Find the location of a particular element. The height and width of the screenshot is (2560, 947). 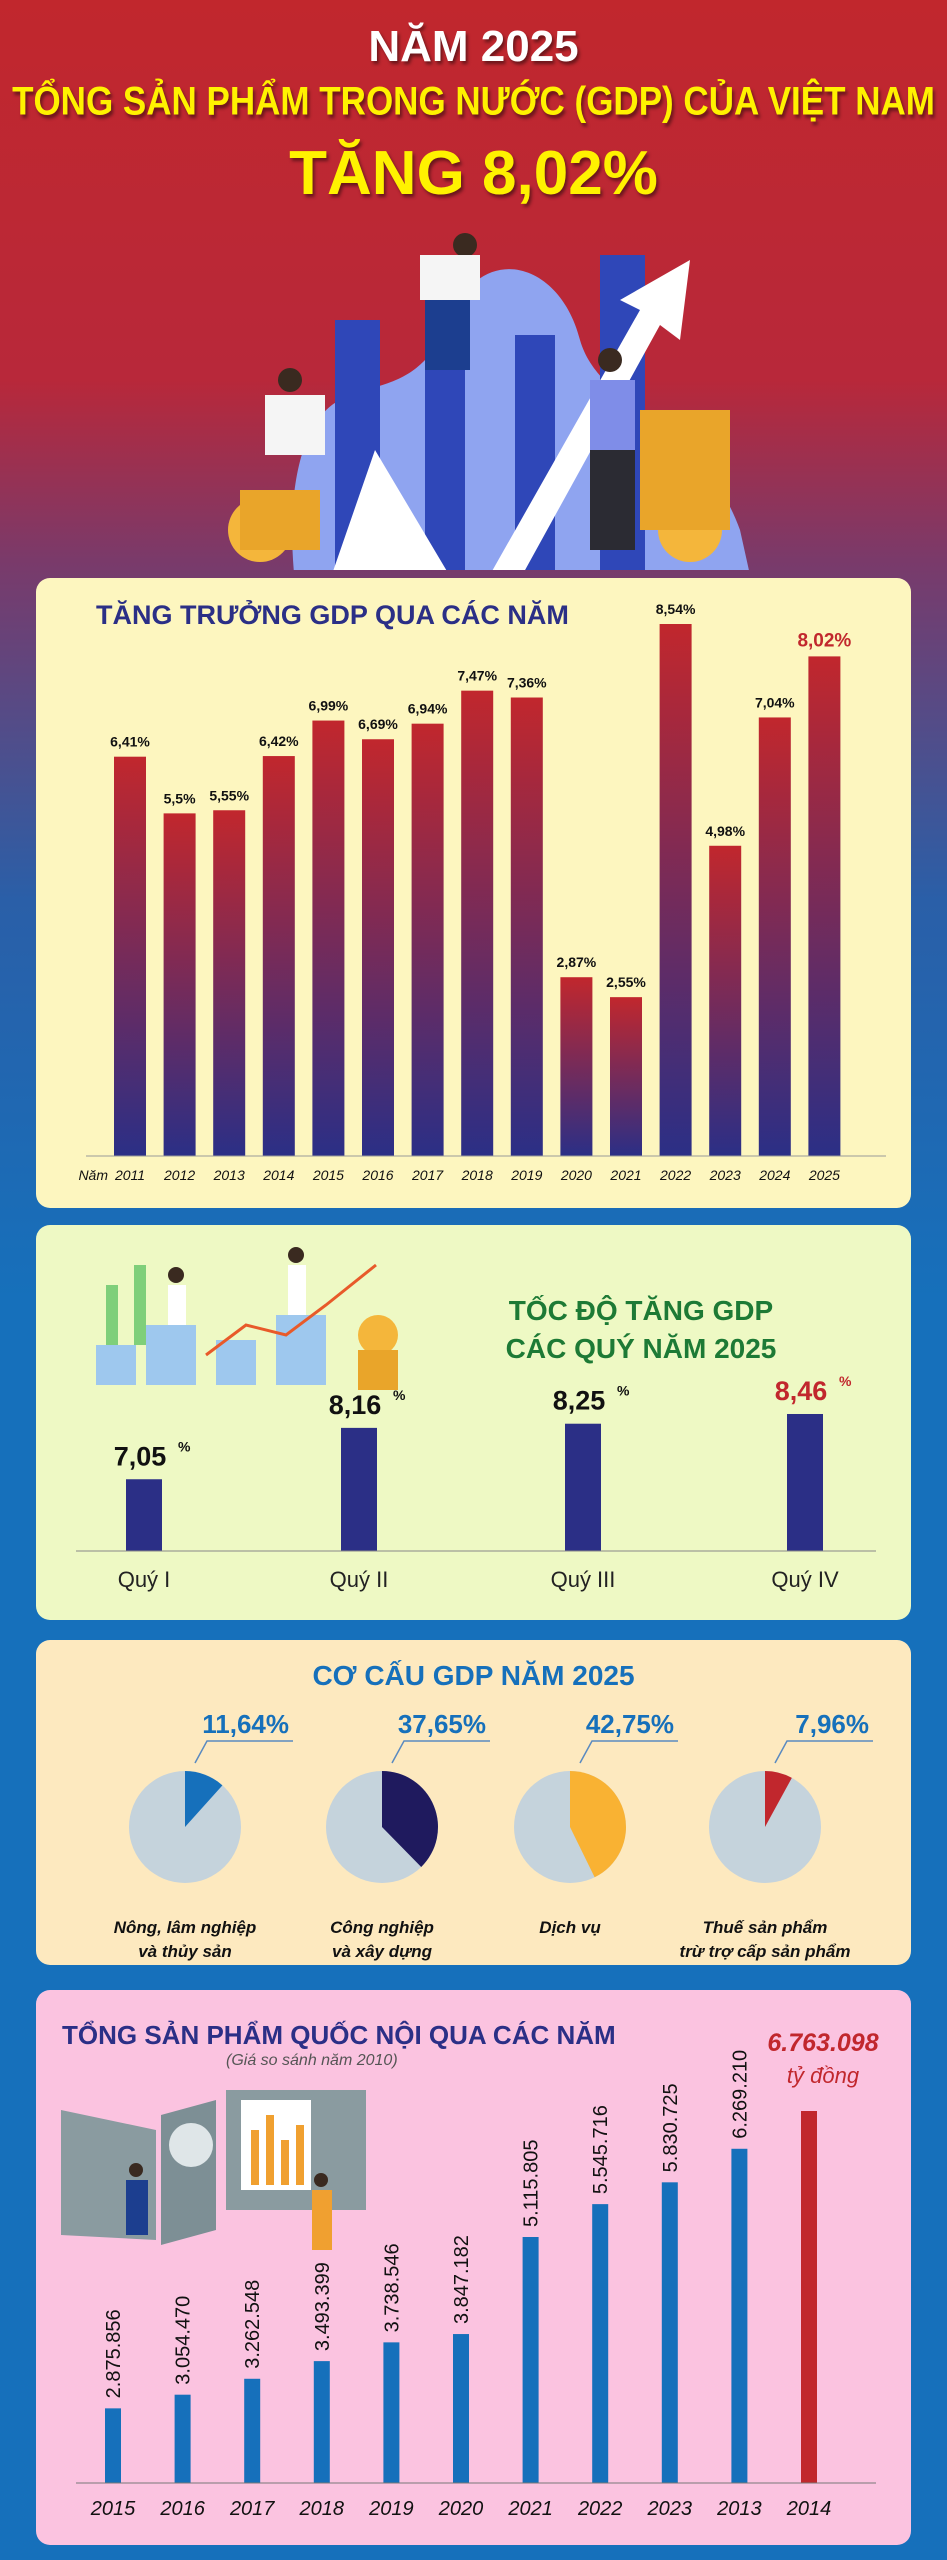

x-tick-label: 2012 is located at coordinates (179, 1175).